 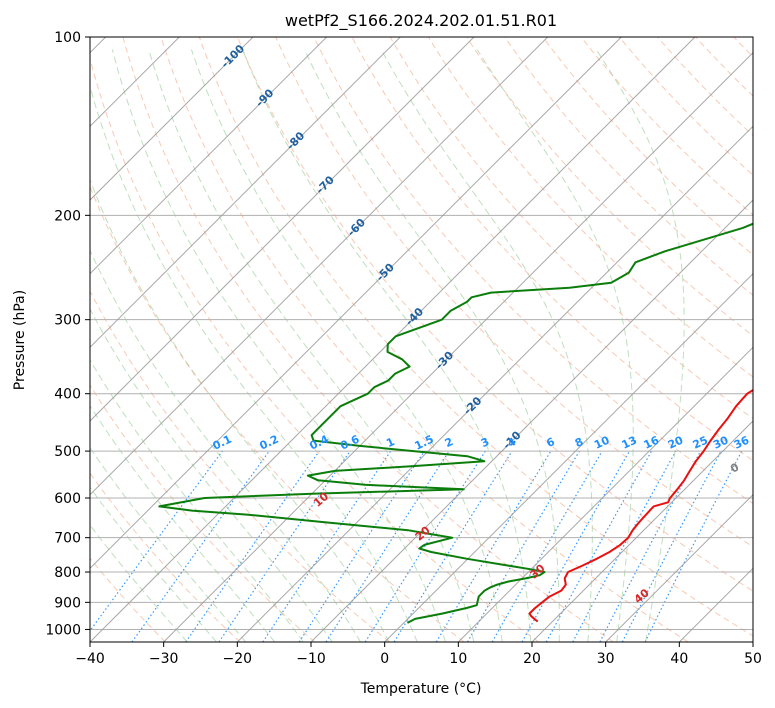 What do you see at coordinates (311, 659) in the screenshot?
I see `x-tick-label: −10` at bounding box center [311, 659].